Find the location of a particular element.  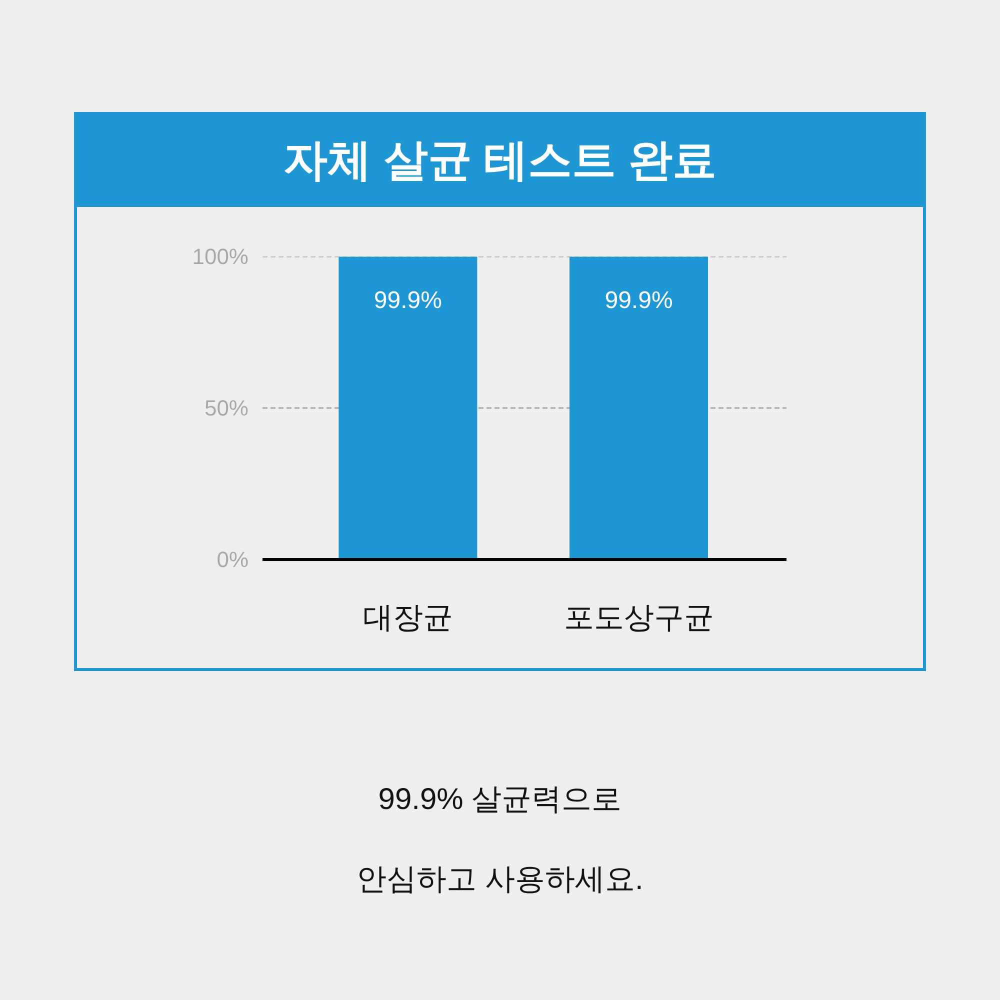

y-tick-label: 50% is located at coordinates (226, 408).